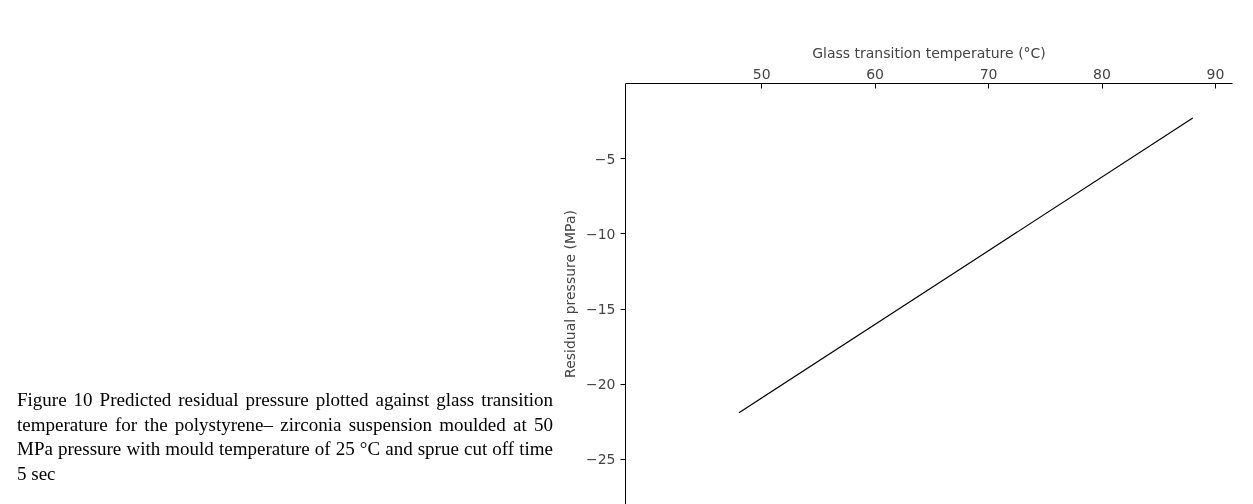  What do you see at coordinates (761, 73) in the screenshot?
I see `x-tick-label: 50` at bounding box center [761, 73].